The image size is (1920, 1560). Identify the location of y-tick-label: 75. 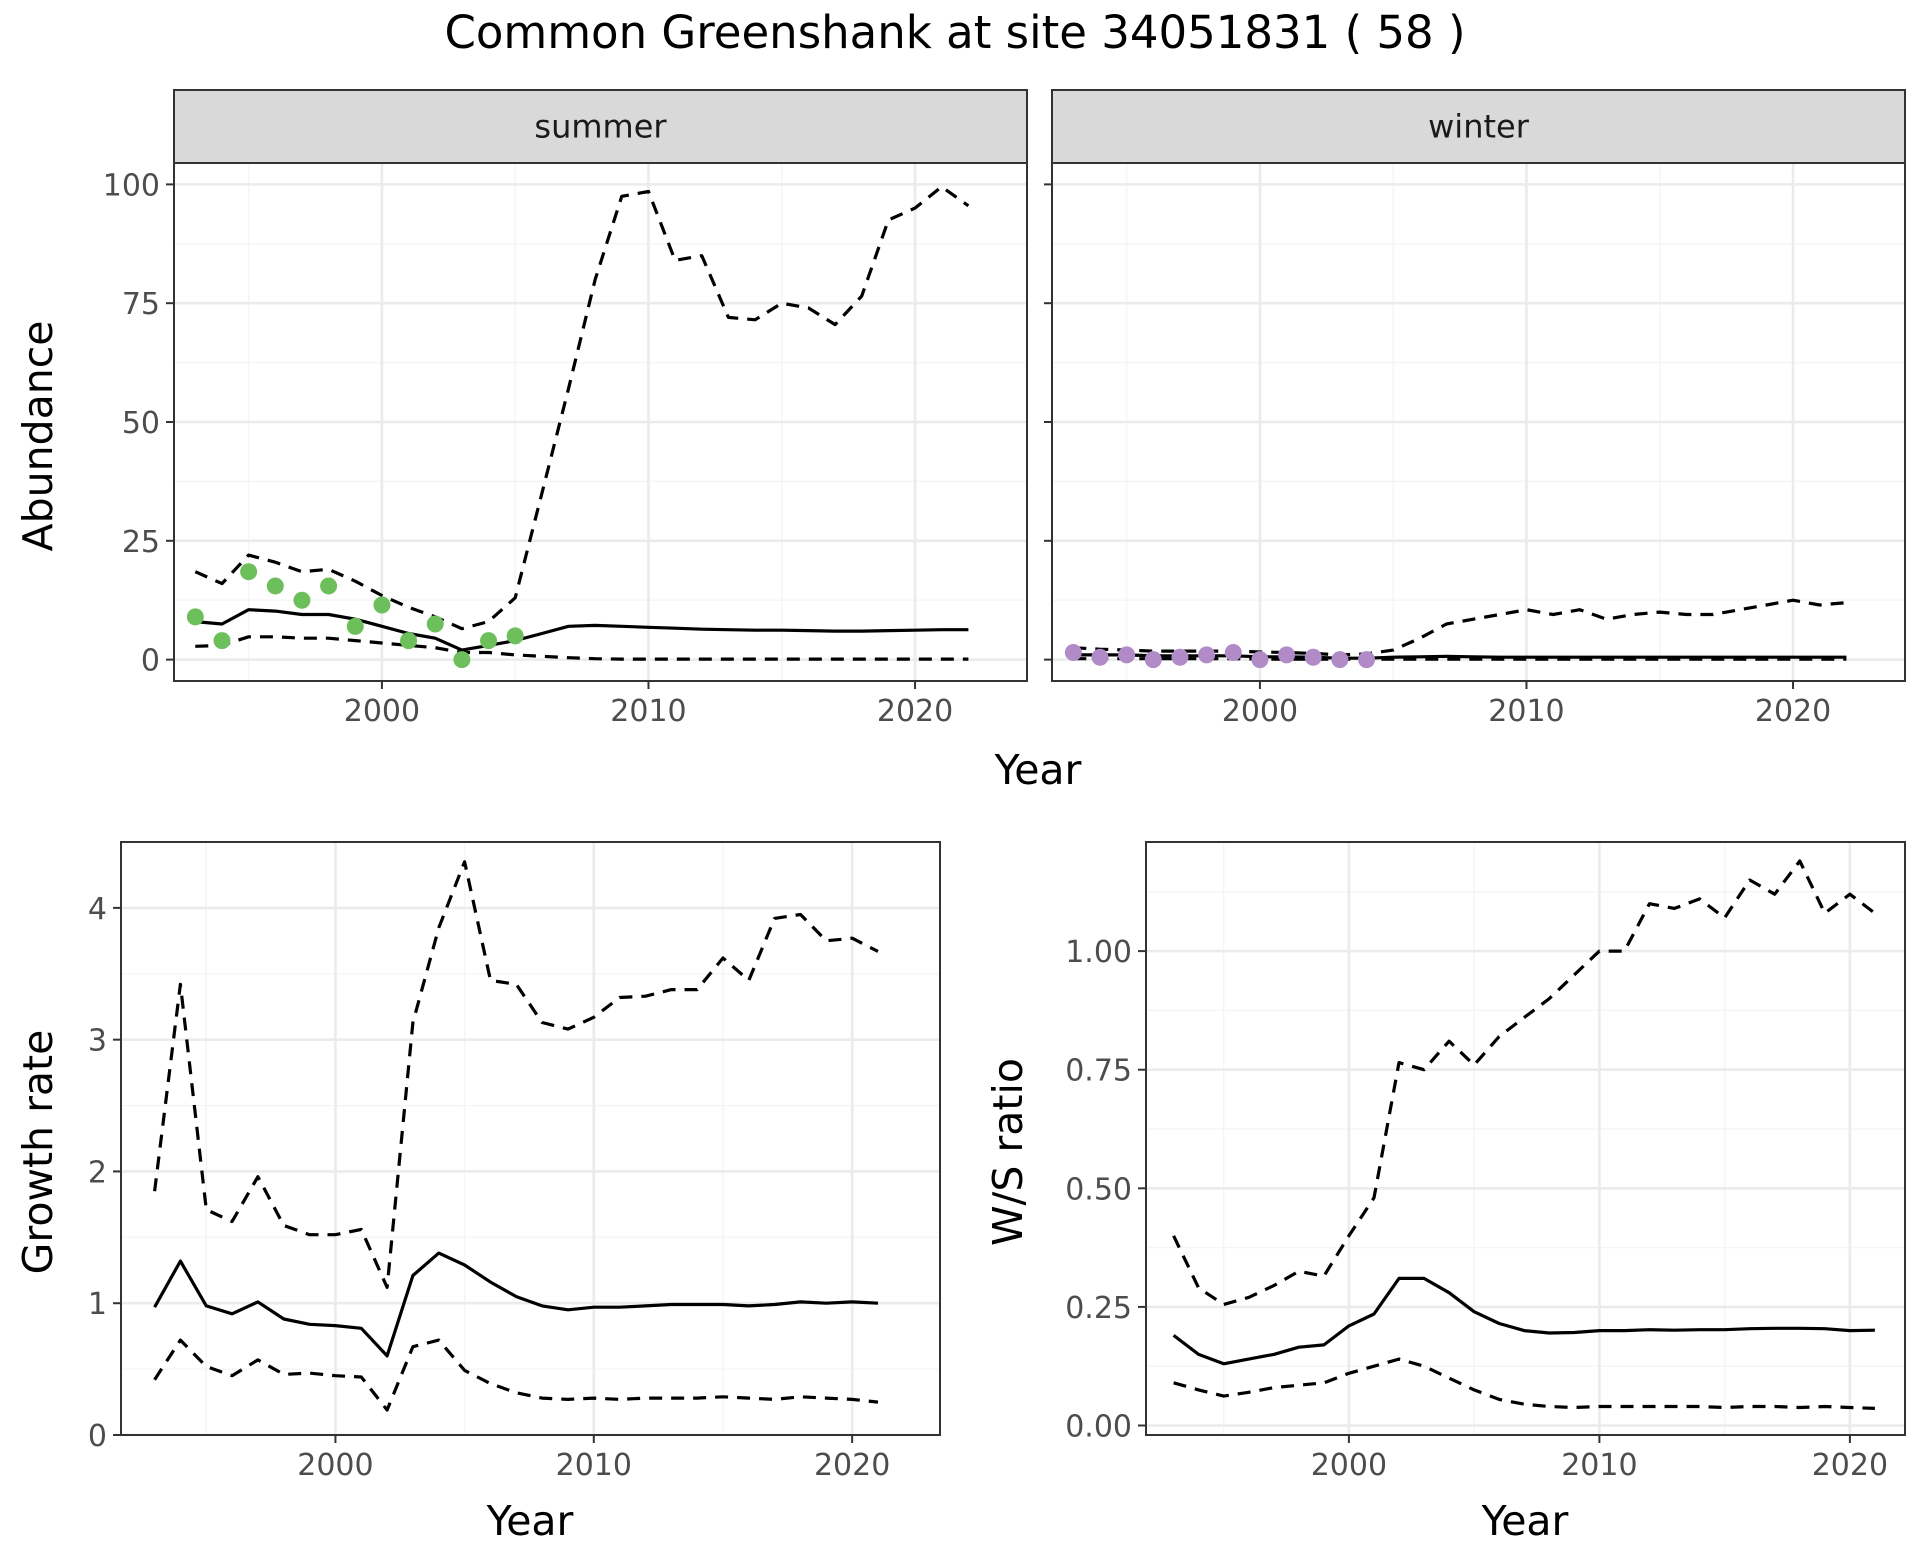
(141, 304).